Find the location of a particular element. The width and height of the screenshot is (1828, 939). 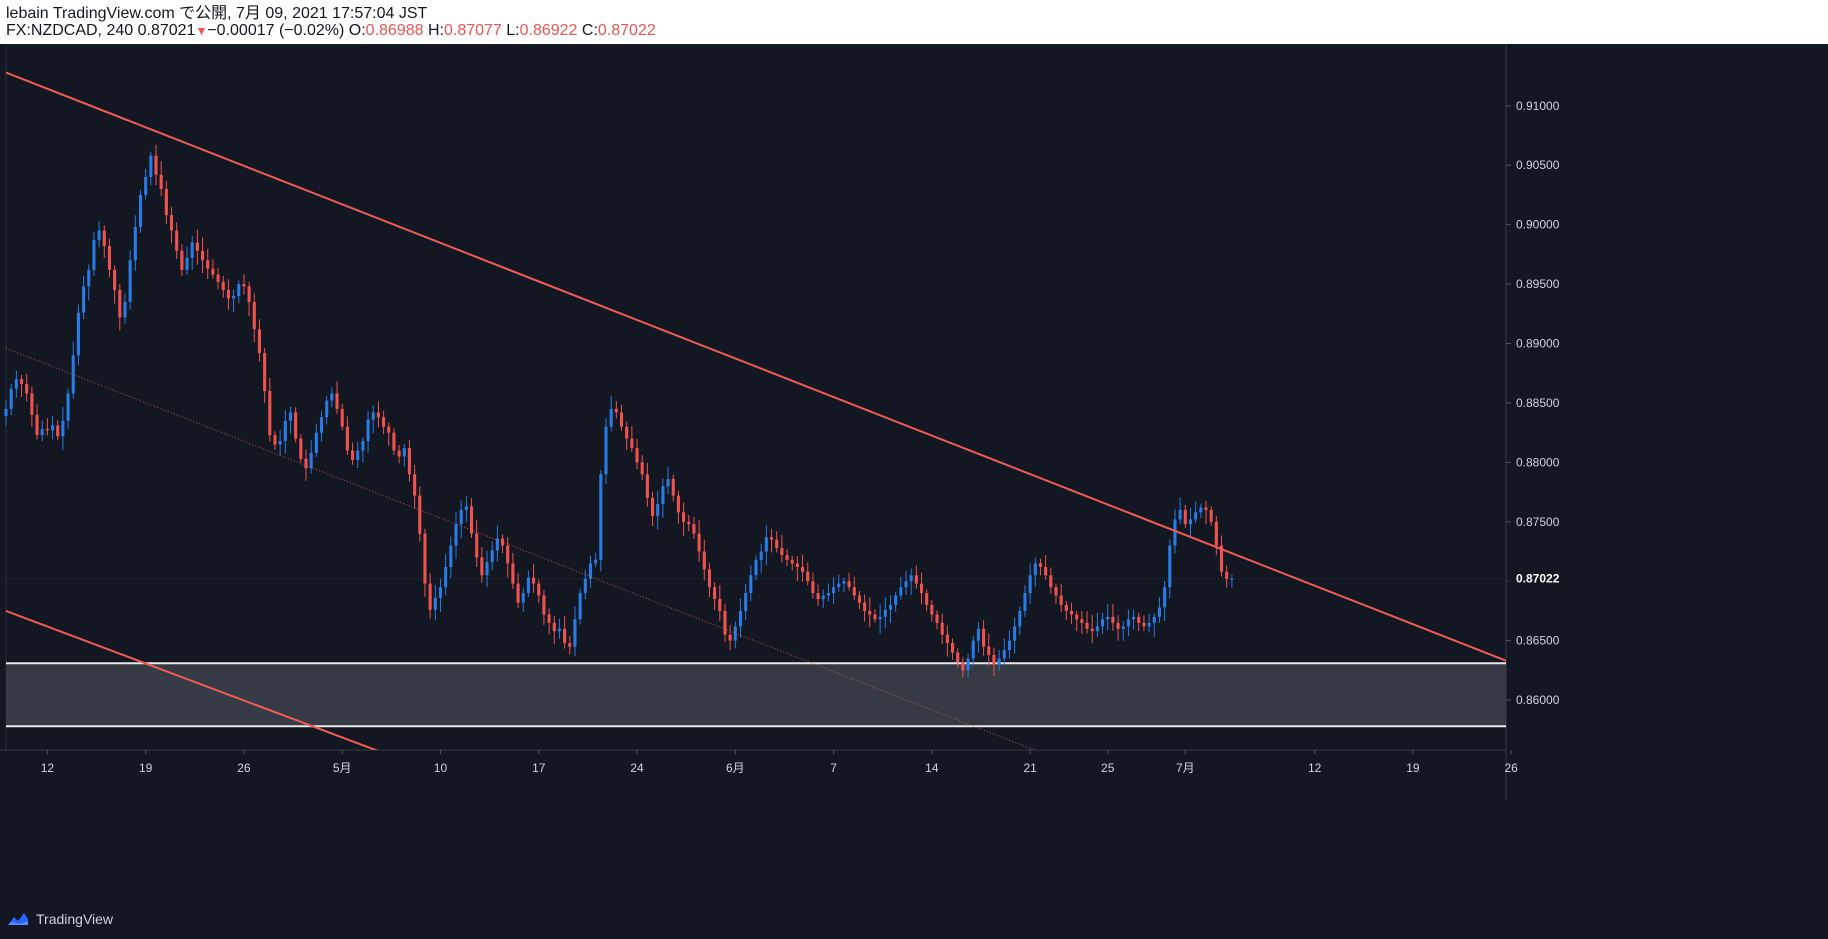

time-tick-label: 26 is located at coordinates (244, 768).